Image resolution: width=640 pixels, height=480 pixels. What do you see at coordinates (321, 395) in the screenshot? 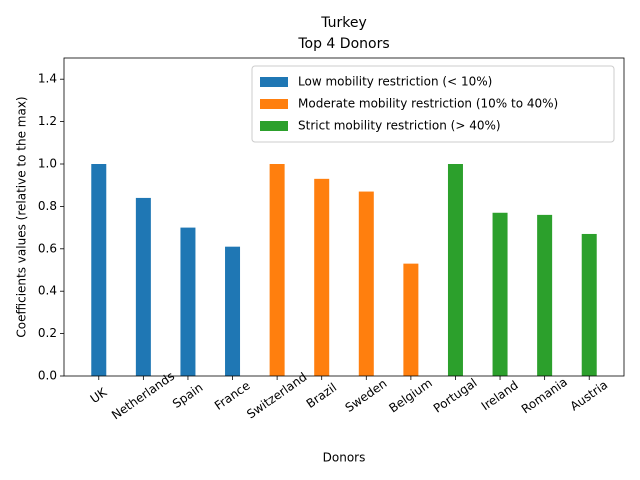
I see `x-tick-label: Brazil` at bounding box center [321, 395].